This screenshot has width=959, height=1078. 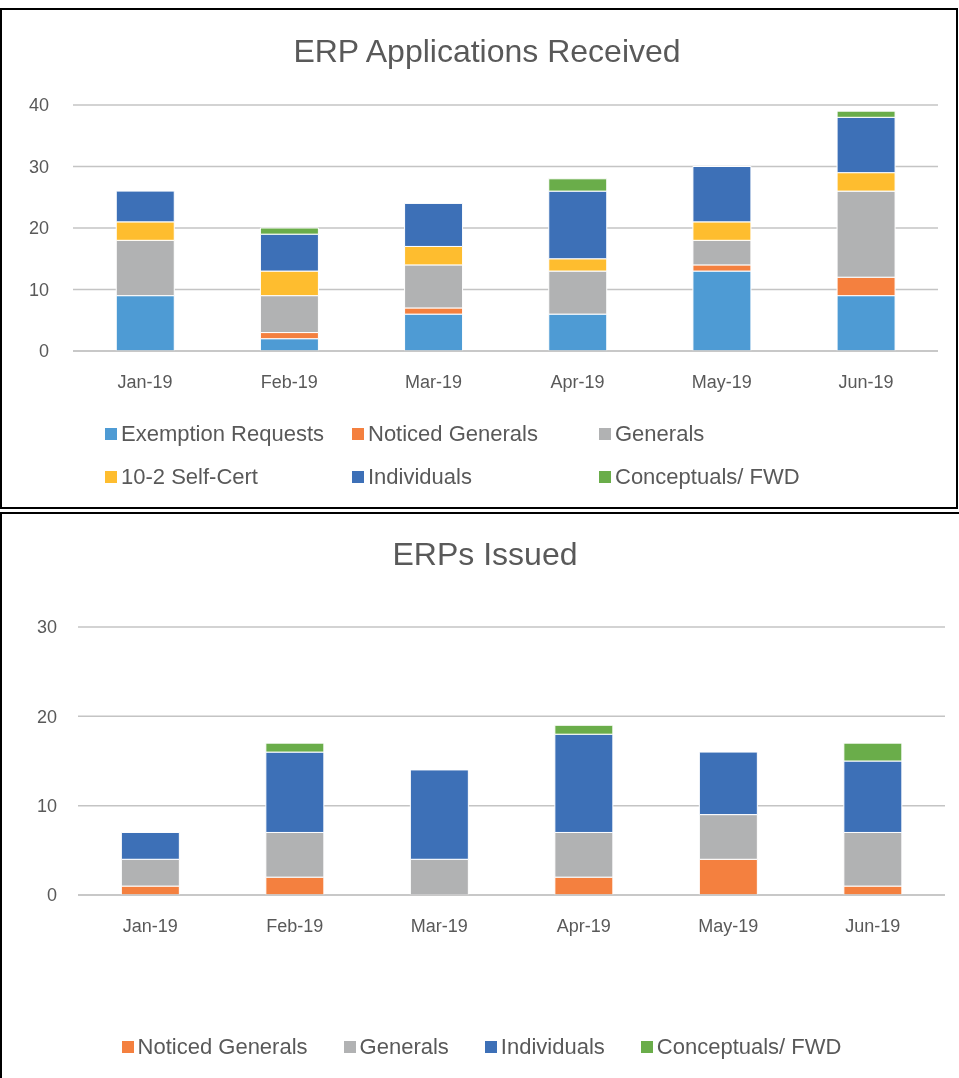 I want to click on chart-title: ERP Applications Received, so click(x=487, y=51).